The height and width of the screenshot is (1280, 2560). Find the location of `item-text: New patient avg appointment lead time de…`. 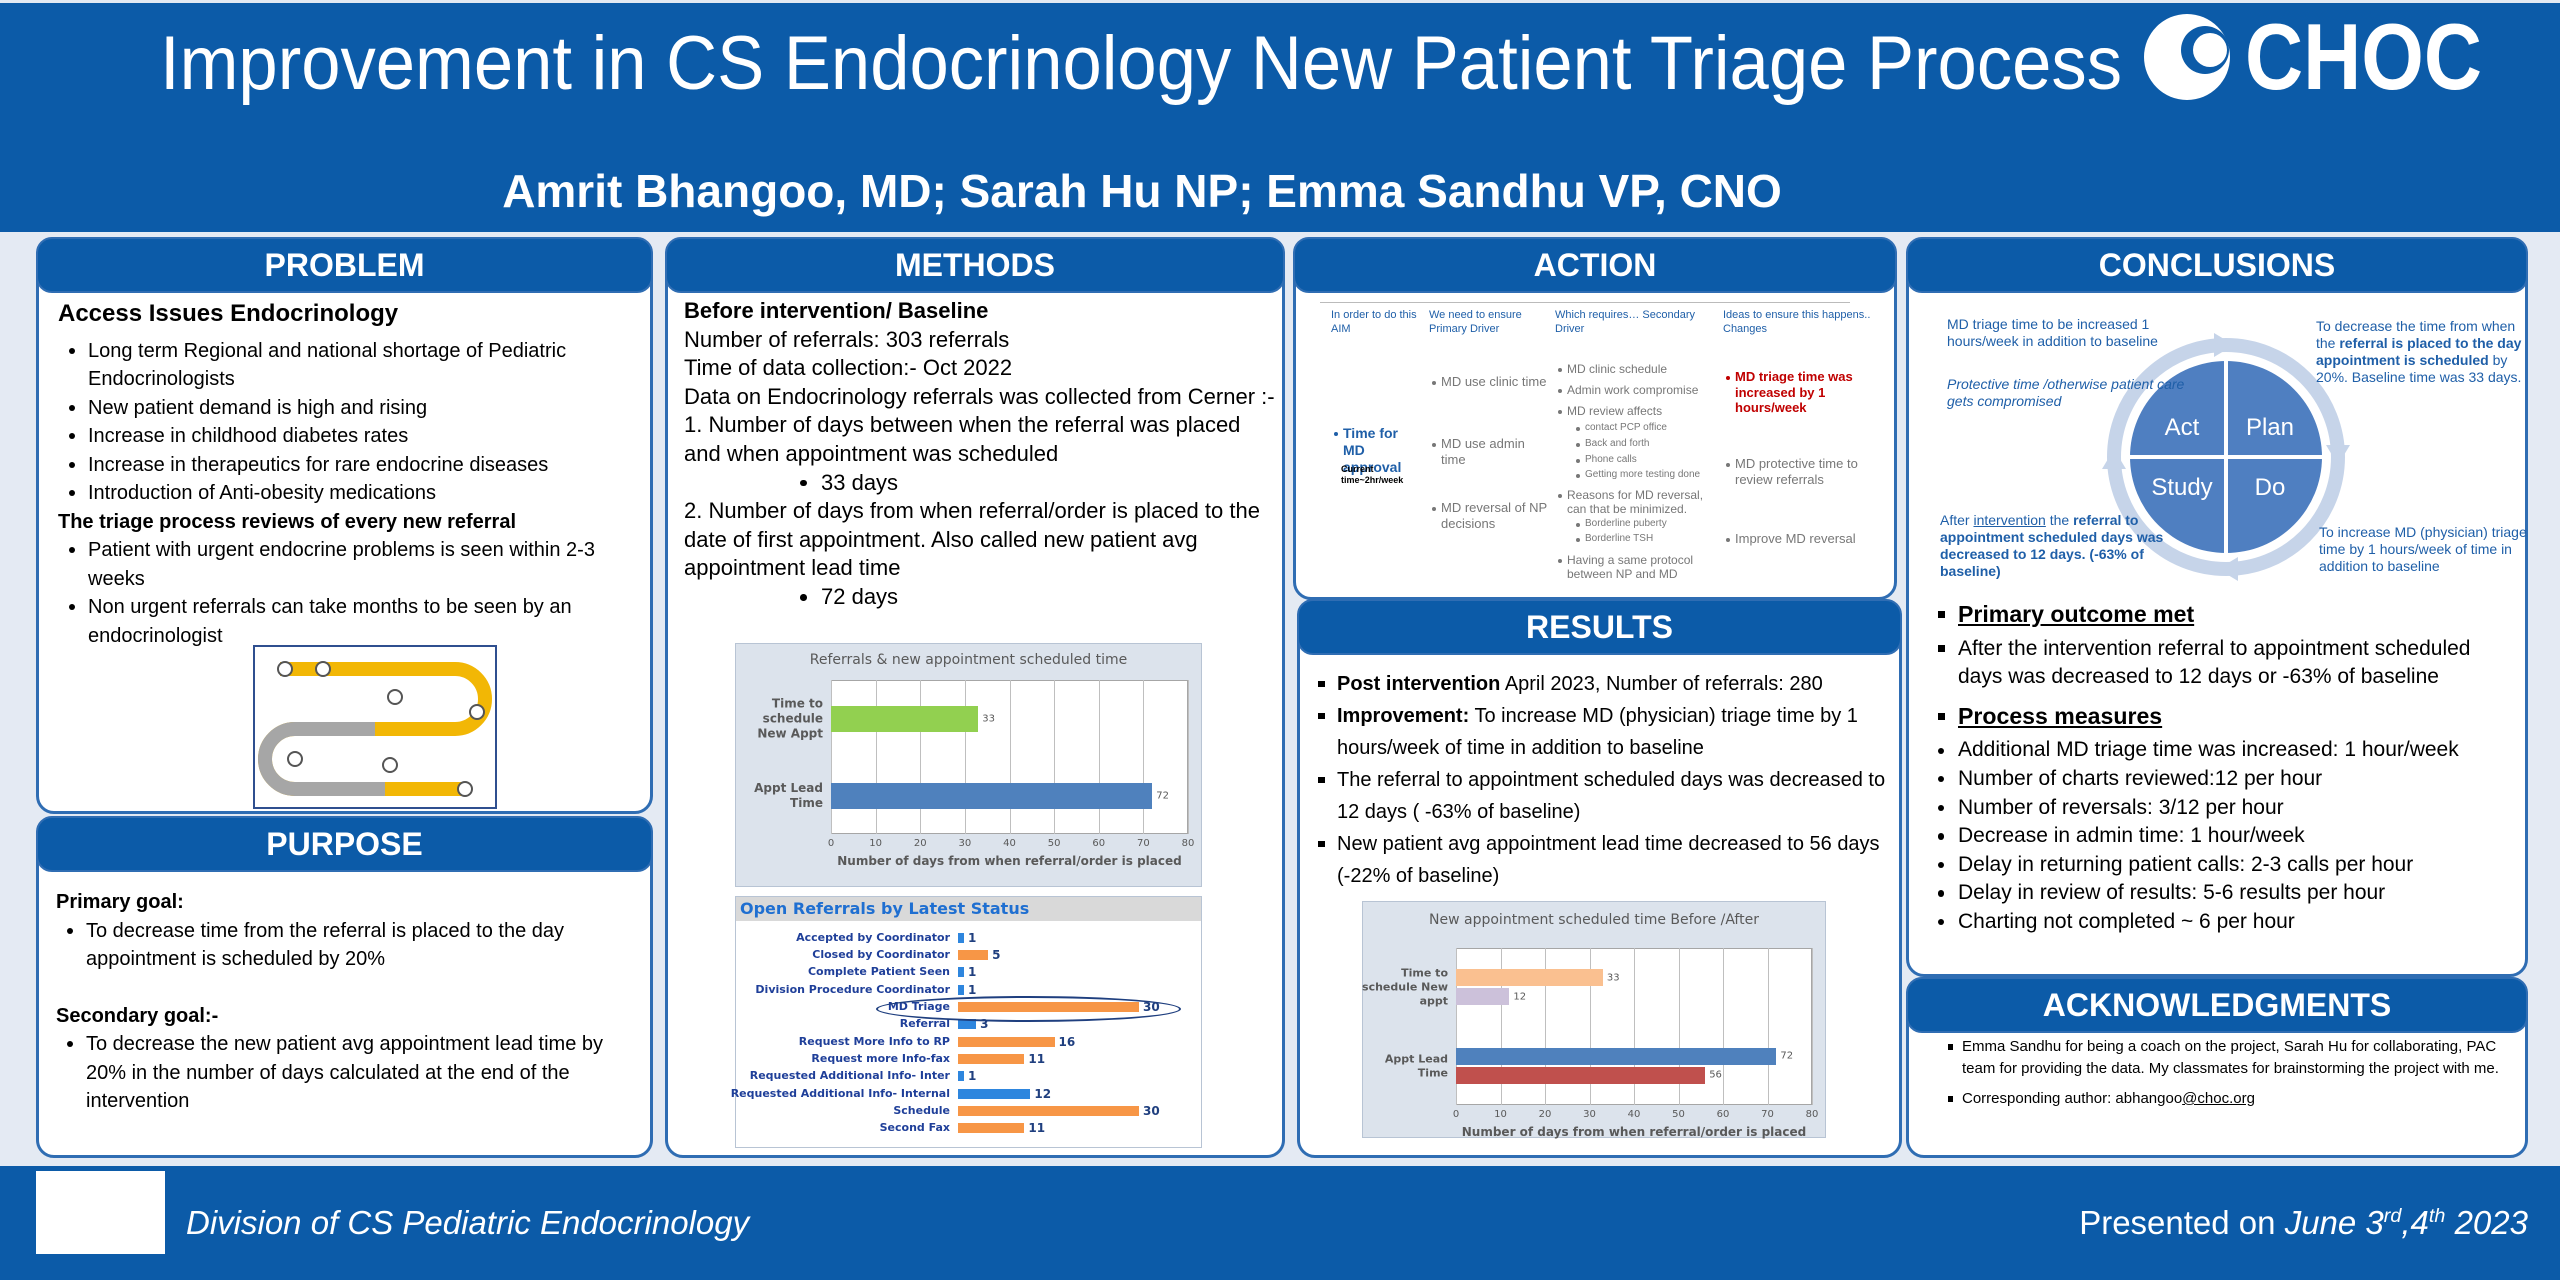

item-text: New patient avg appointment lead time de… is located at coordinates (1608, 860).